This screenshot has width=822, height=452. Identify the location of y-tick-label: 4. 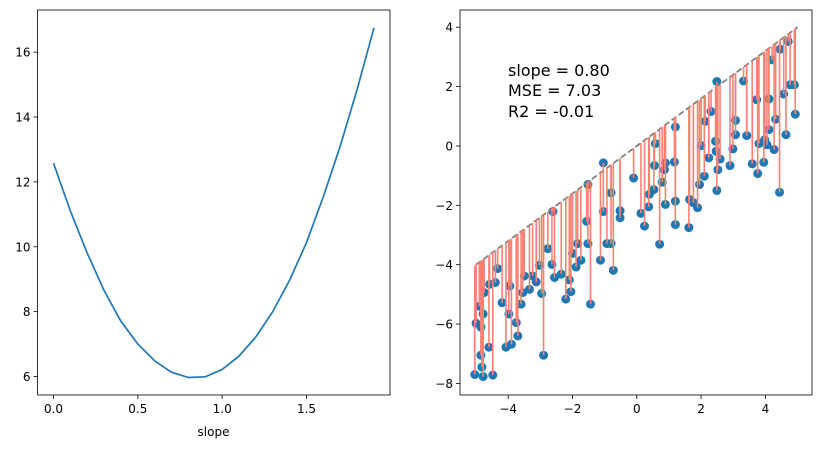
(449, 28).